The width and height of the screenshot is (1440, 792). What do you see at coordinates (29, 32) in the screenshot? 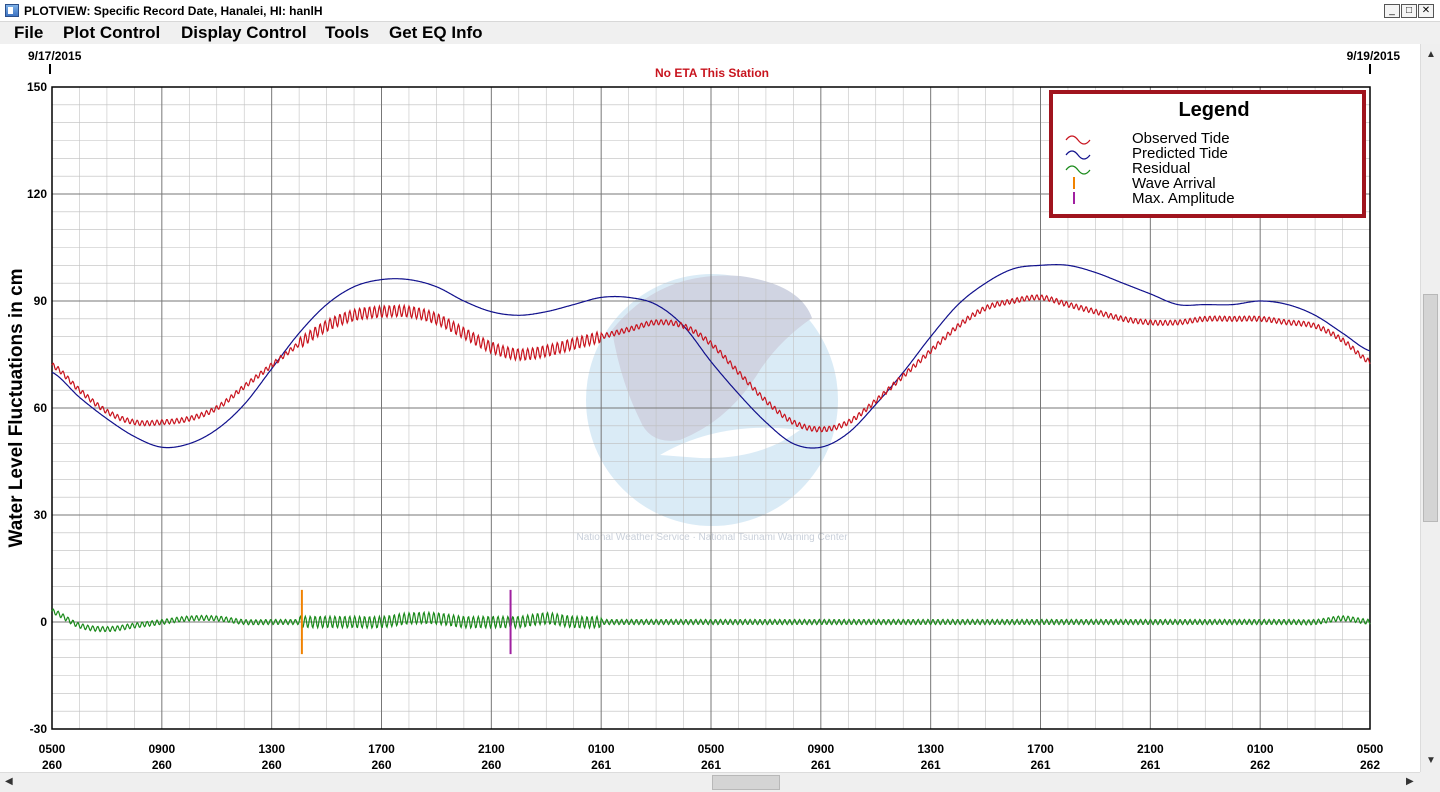
I see `menu-file: File` at bounding box center [29, 32].